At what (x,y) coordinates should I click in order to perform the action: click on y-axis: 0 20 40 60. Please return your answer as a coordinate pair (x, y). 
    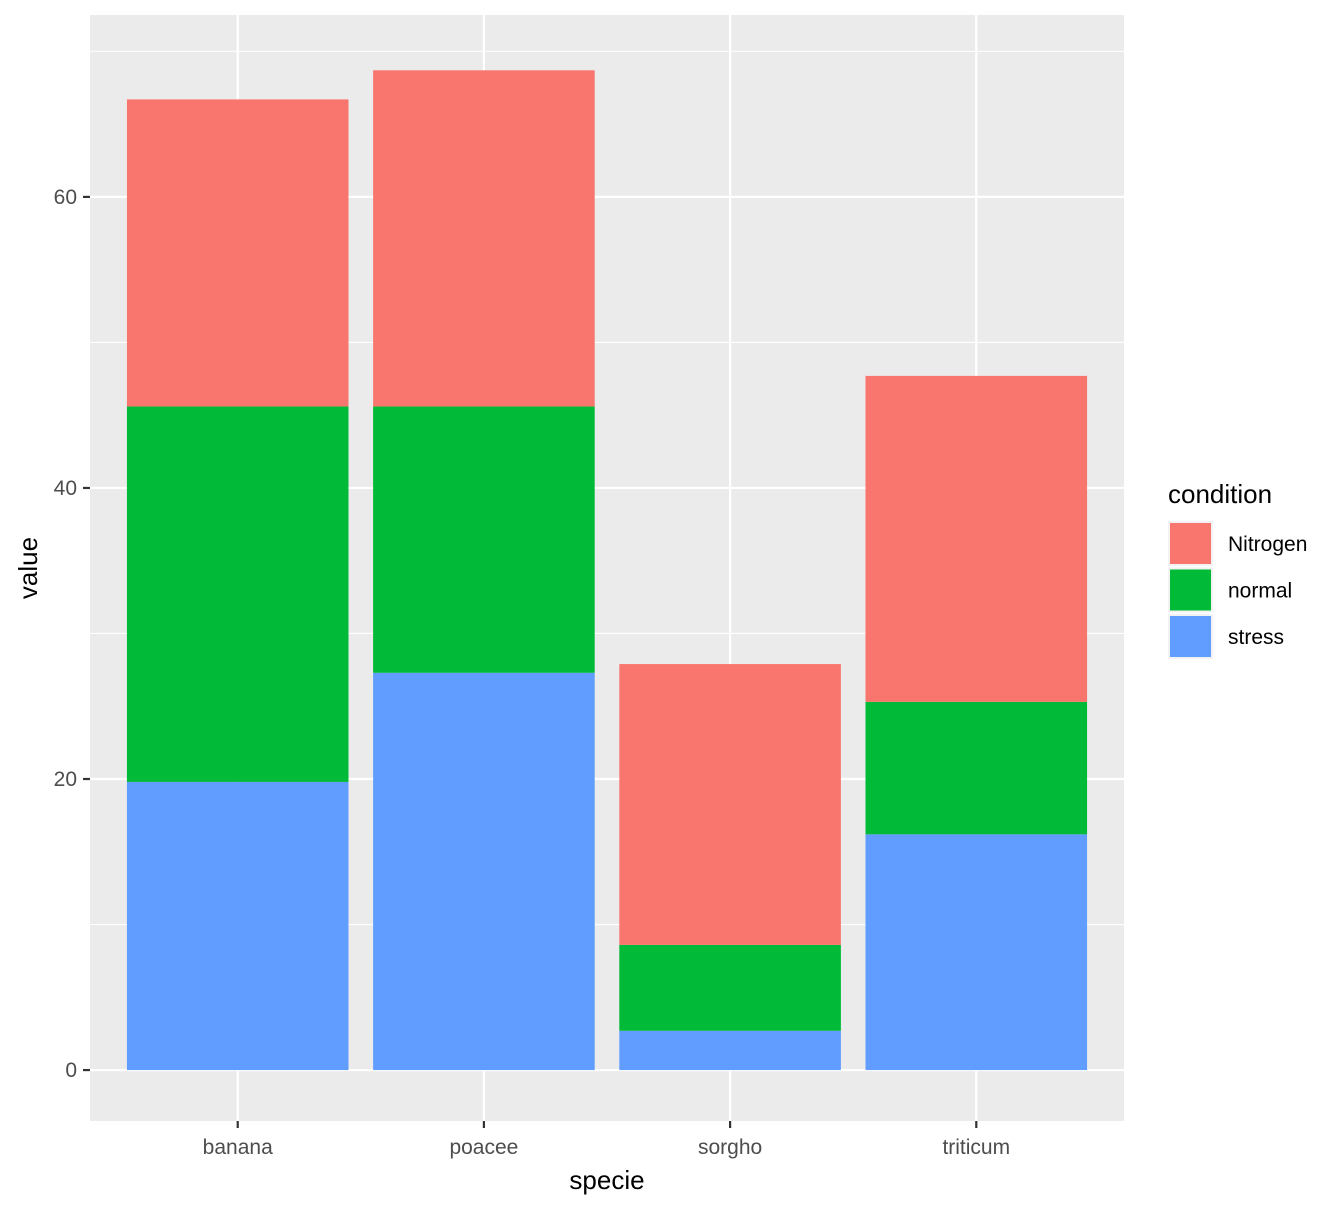
    Looking at the image, I should click on (72, 634).